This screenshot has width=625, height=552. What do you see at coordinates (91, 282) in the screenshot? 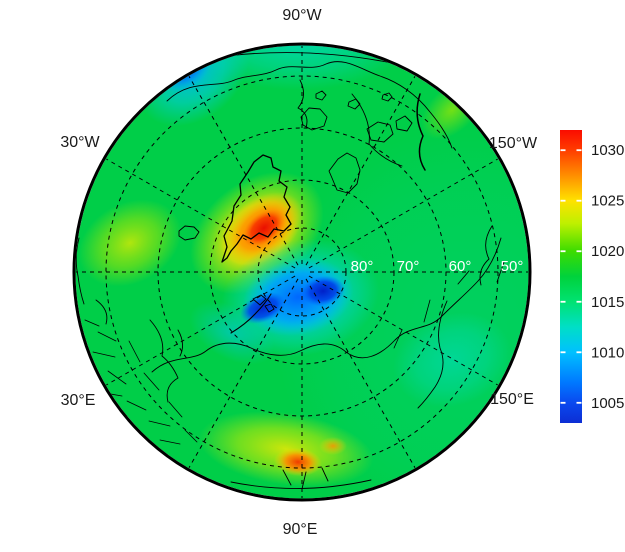
I see `coastline-europe-west` at bounding box center [91, 282].